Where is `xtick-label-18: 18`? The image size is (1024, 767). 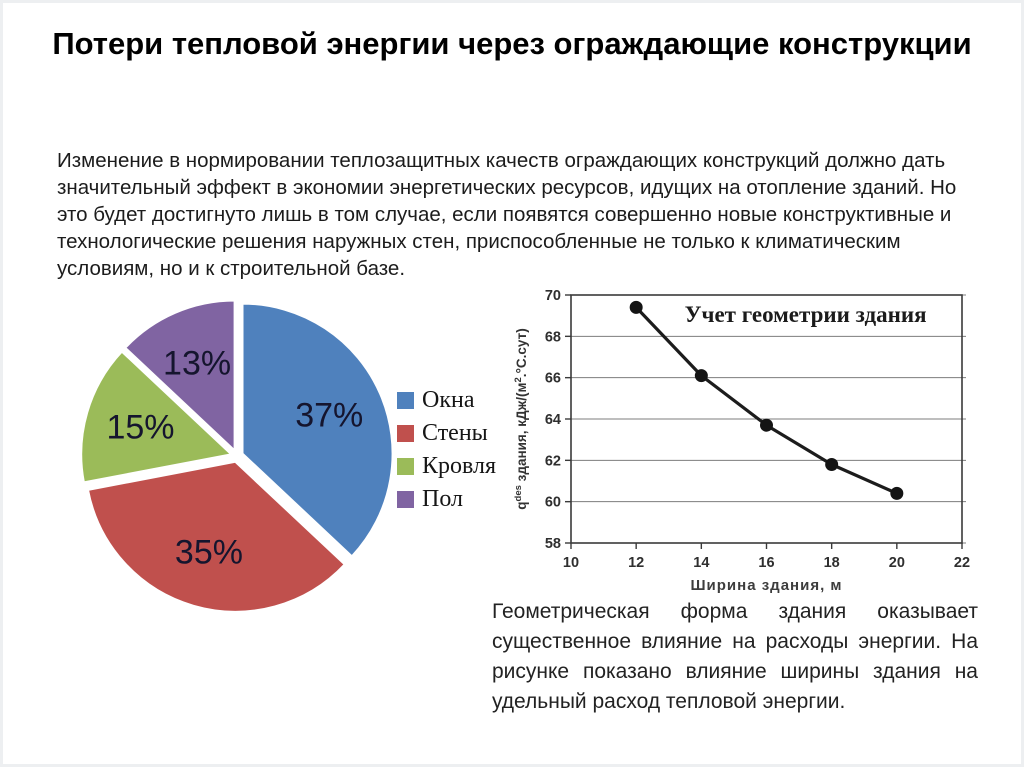 xtick-label-18: 18 is located at coordinates (832, 563).